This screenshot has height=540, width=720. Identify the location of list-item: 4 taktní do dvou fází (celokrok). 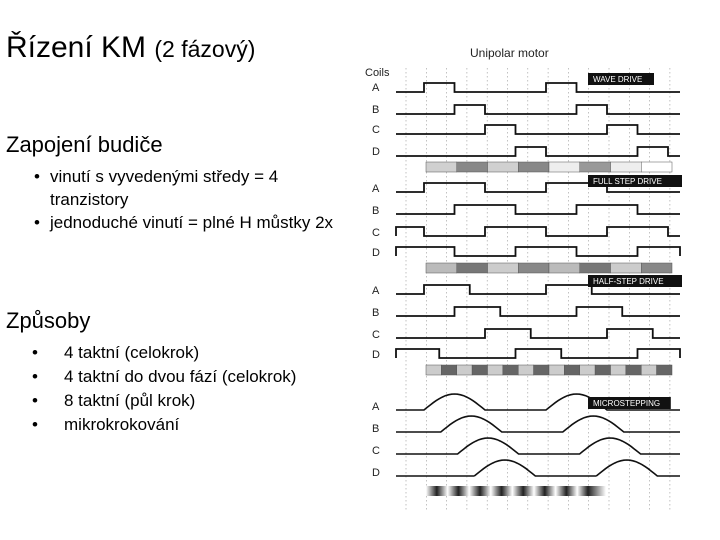
(195, 376).